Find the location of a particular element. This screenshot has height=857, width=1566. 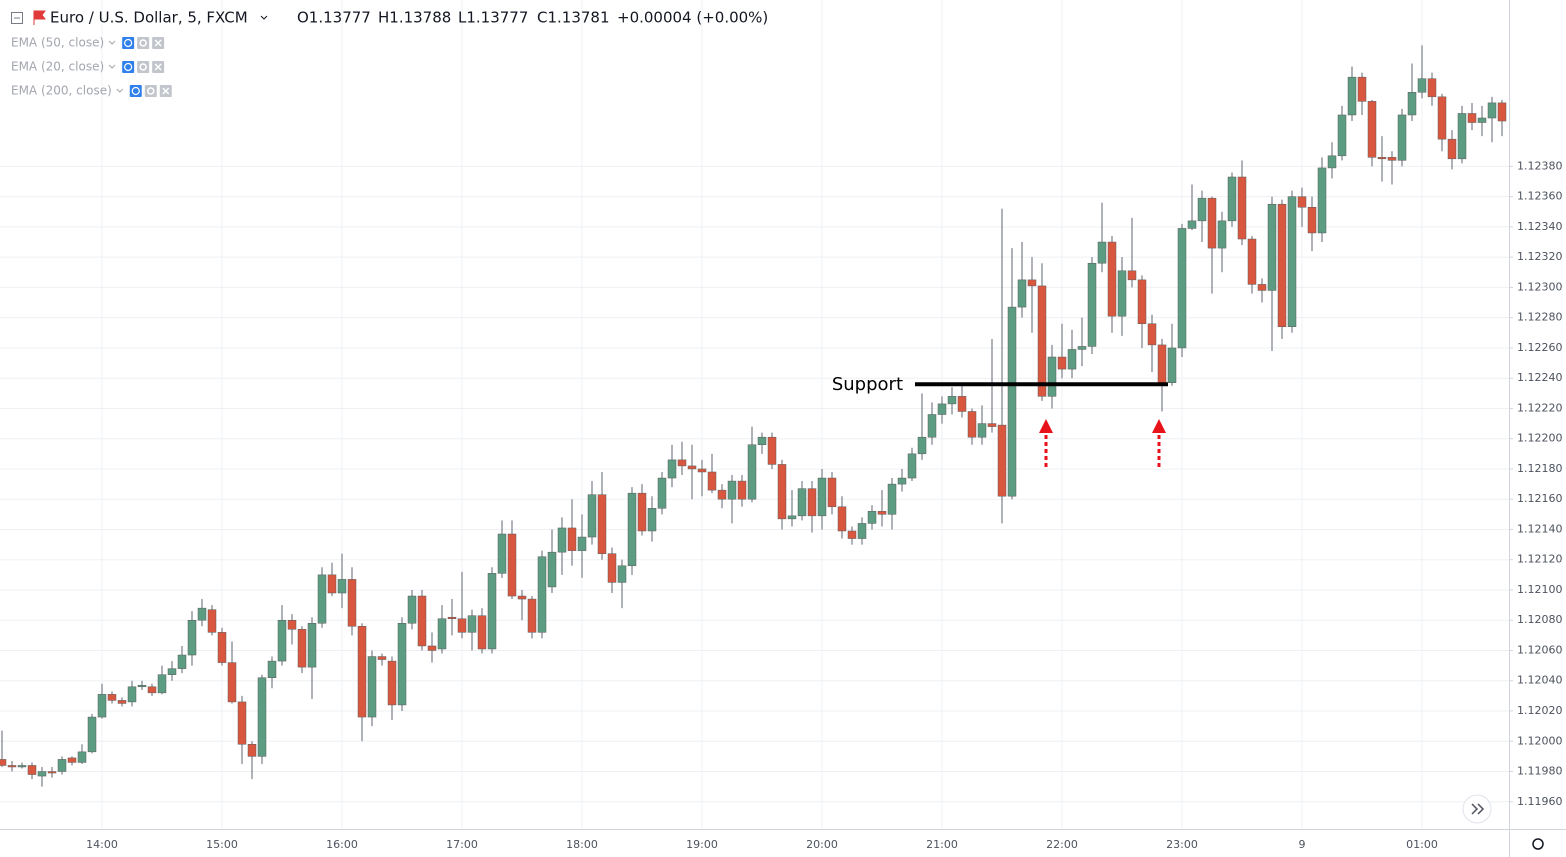

y-tick-label: 1.12100 is located at coordinates (1540, 589).